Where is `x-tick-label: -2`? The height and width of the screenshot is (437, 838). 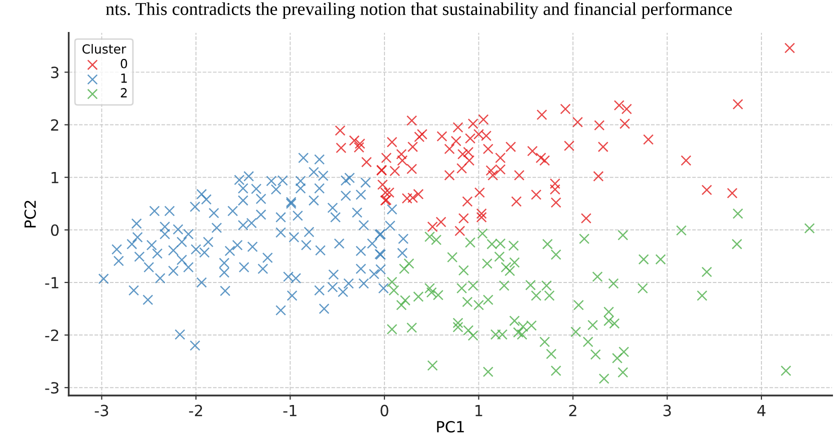 x-tick-label: -2 is located at coordinates (195, 410).